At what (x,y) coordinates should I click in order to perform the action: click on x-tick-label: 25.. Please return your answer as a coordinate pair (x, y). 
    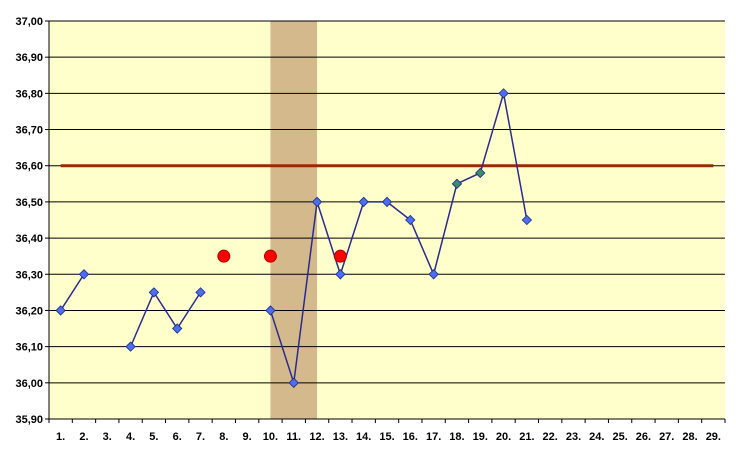
    Looking at the image, I should click on (619, 437).